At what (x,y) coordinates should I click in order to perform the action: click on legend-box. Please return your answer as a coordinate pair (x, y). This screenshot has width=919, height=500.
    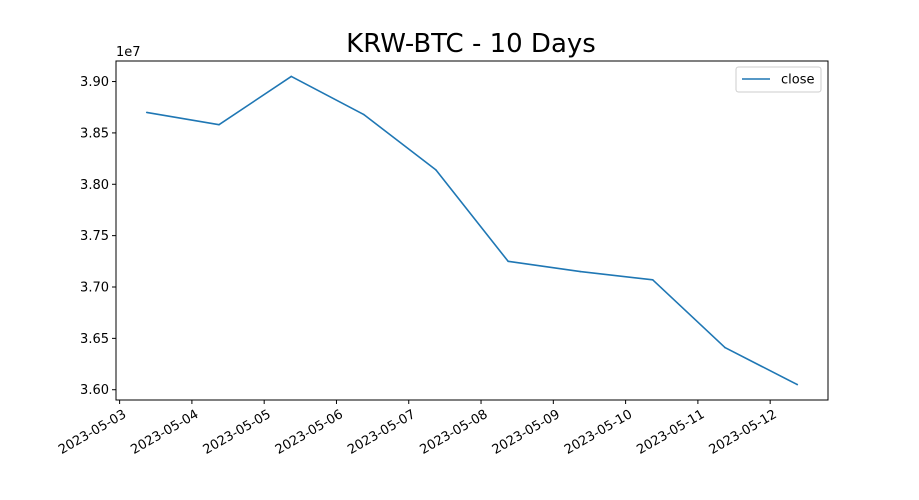
    Looking at the image, I should click on (778, 79).